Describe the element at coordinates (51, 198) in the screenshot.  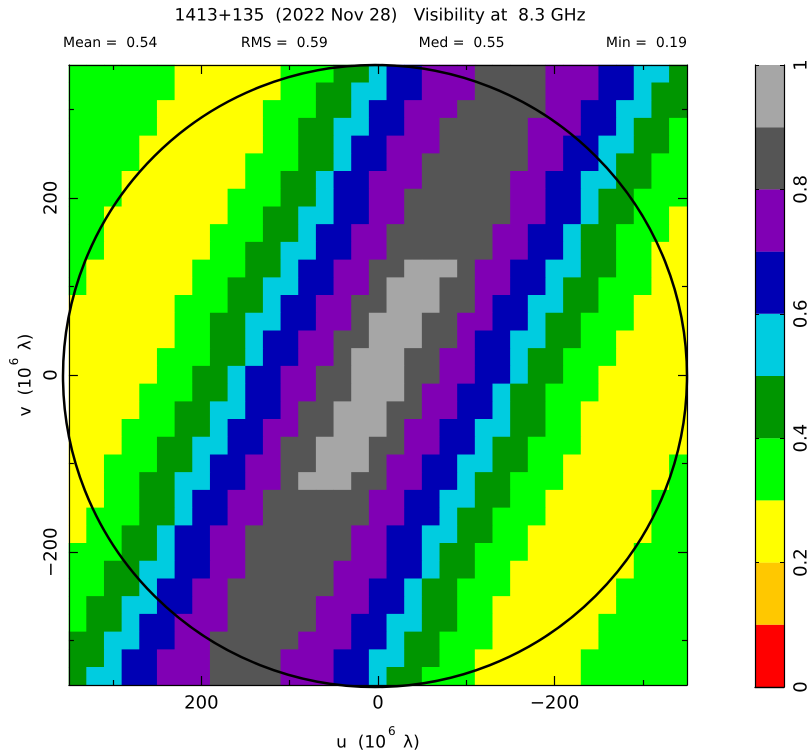
I see `y-tick-label: 200` at that location.